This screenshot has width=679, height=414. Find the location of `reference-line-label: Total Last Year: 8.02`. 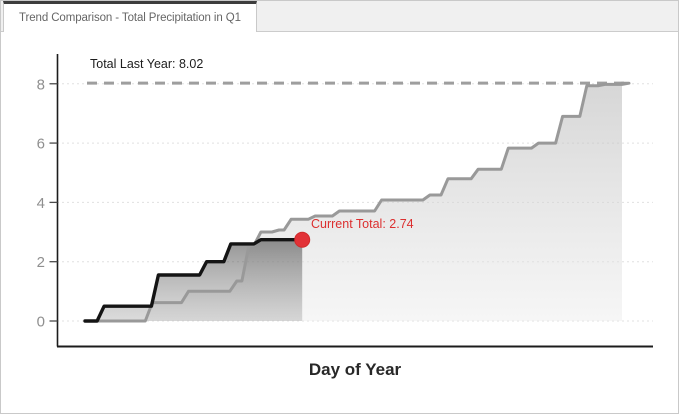

reference-line-label: Total Last Year: 8.02 is located at coordinates (147, 64).